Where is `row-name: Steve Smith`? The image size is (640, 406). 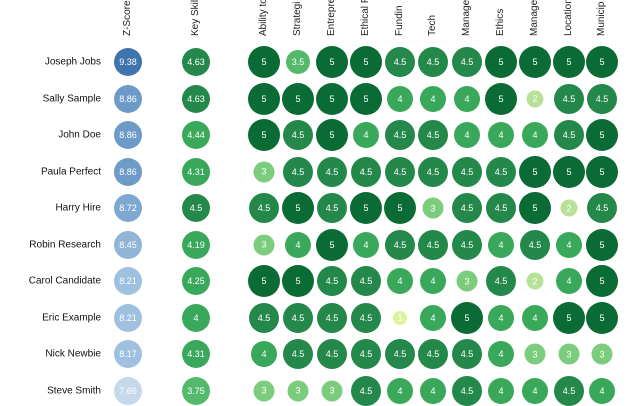
row-name: Steve Smith is located at coordinates (74, 390).